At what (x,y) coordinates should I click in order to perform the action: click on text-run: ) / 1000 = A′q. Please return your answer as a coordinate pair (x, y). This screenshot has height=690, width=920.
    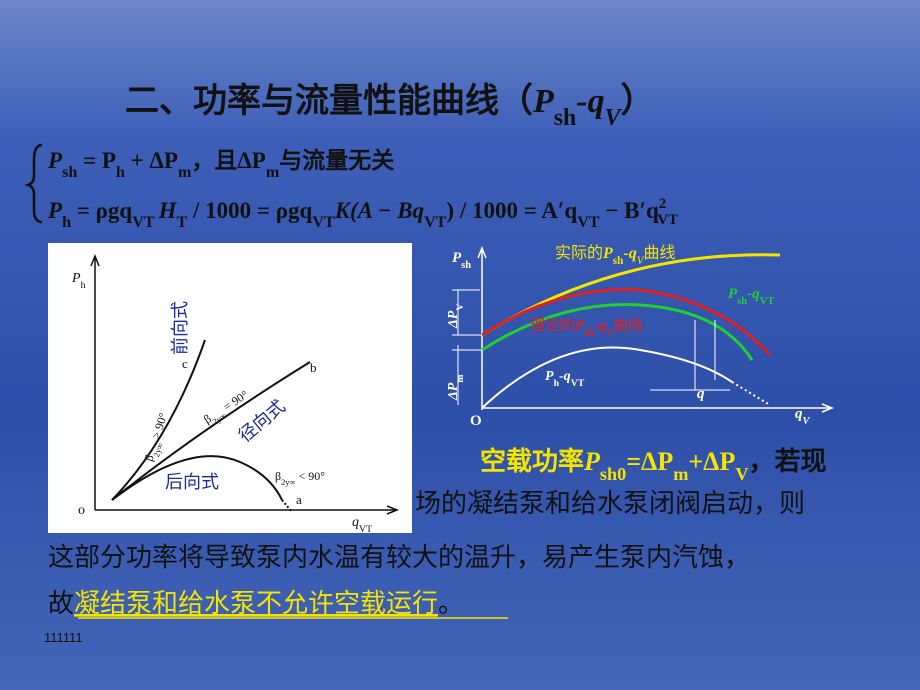
    Looking at the image, I should click on (511, 210).